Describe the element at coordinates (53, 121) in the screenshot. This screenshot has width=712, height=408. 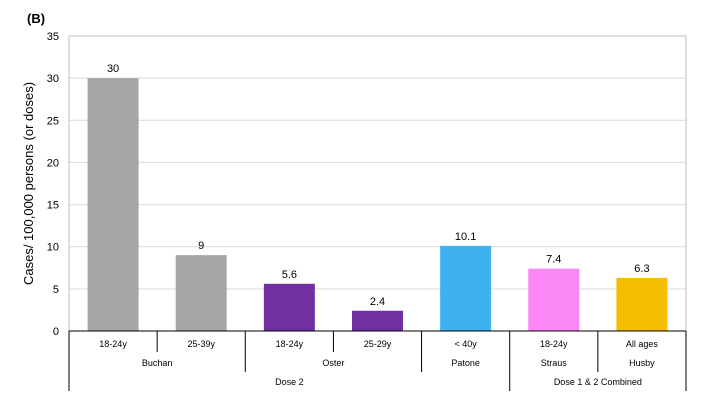
I see `y-tick-label: 25` at that location.